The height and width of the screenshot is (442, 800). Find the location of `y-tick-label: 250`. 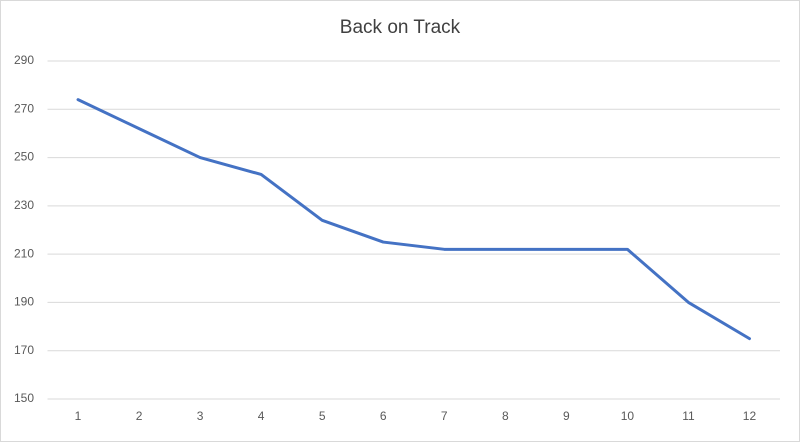

y-tick-label: 250 is located at coordinates (24, 157).